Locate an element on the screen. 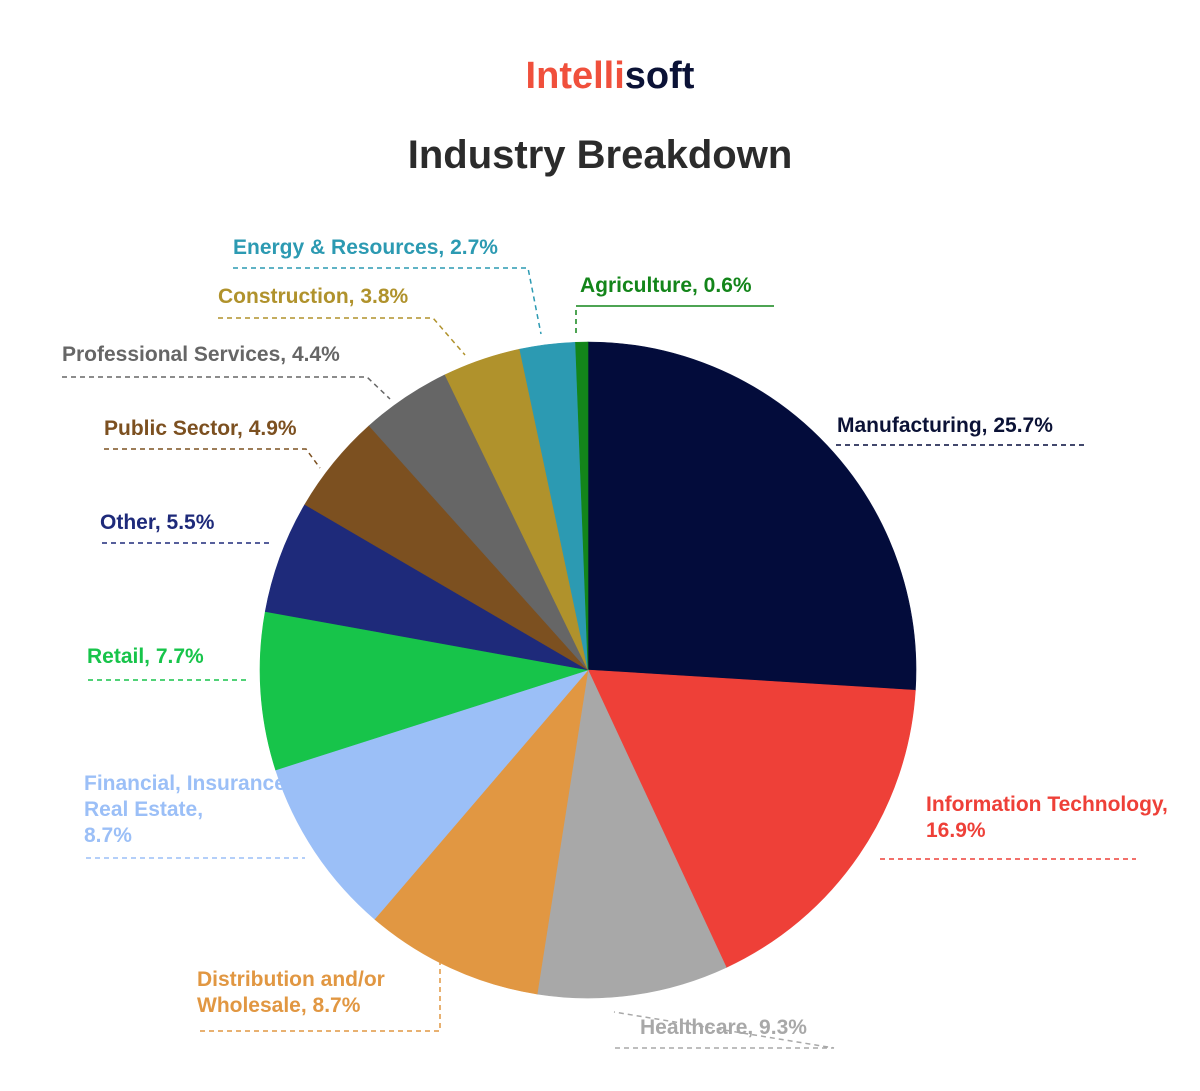  slice-label-line: Construction, 3.8% is located at coordinates (313, 296).